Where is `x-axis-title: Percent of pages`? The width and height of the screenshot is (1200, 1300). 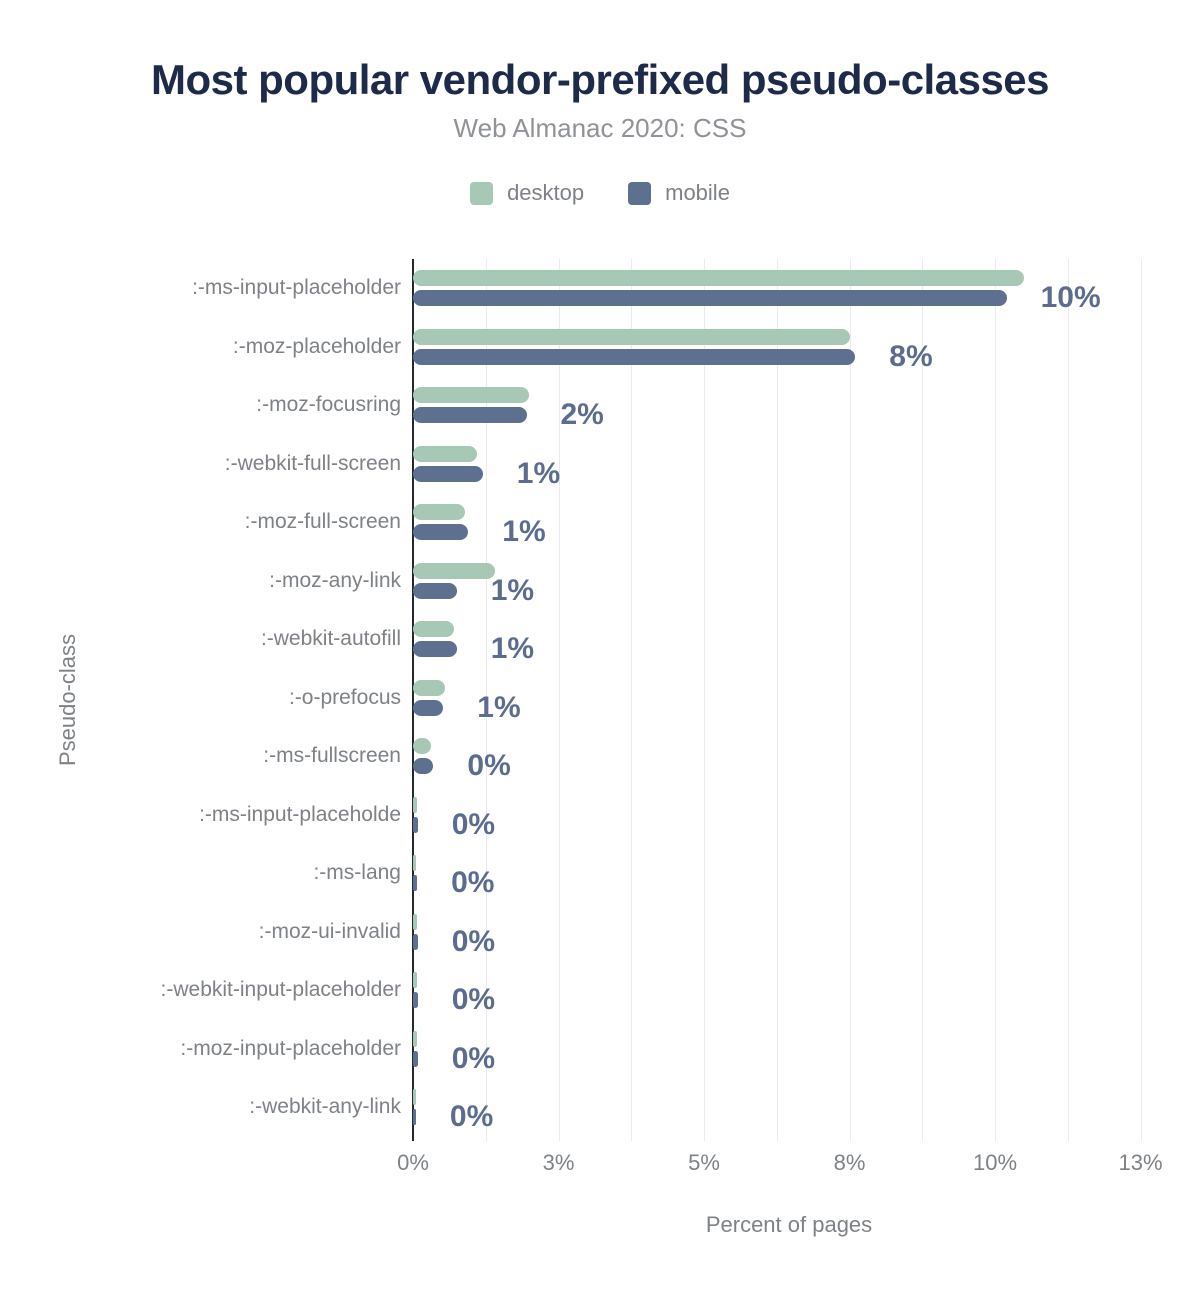
x-axis-title: Percent of pages is located at coordinates (789, 1224).